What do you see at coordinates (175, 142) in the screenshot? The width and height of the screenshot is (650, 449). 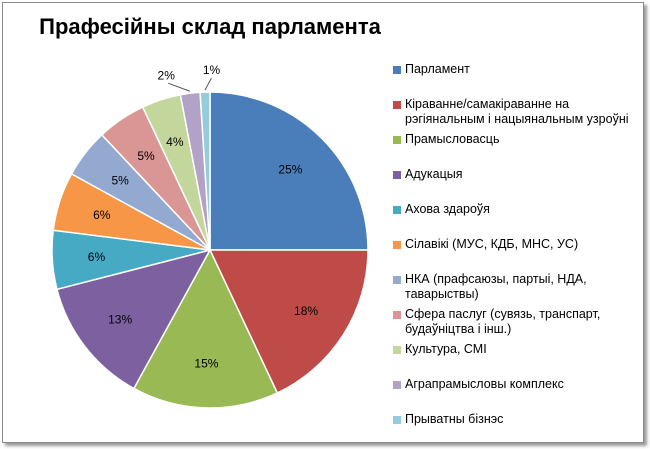 I see `data-label: 4%` at bounding box center [175, 142].